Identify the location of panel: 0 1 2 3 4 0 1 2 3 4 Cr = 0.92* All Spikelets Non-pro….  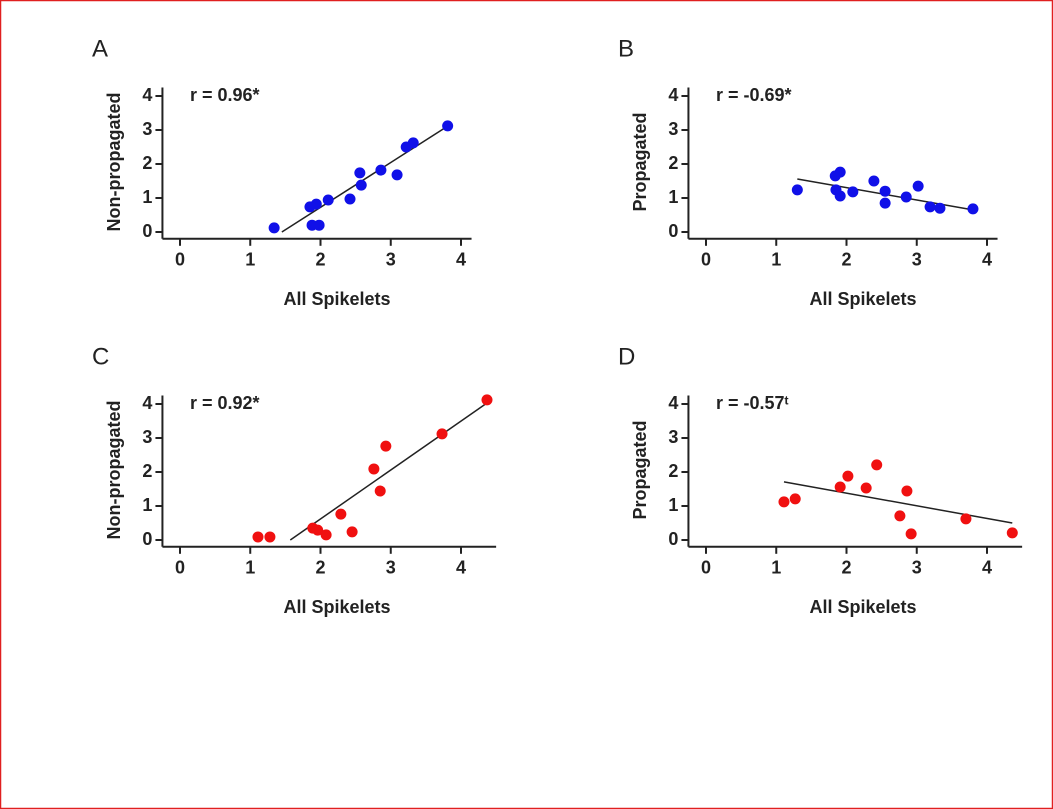
(294, 480).